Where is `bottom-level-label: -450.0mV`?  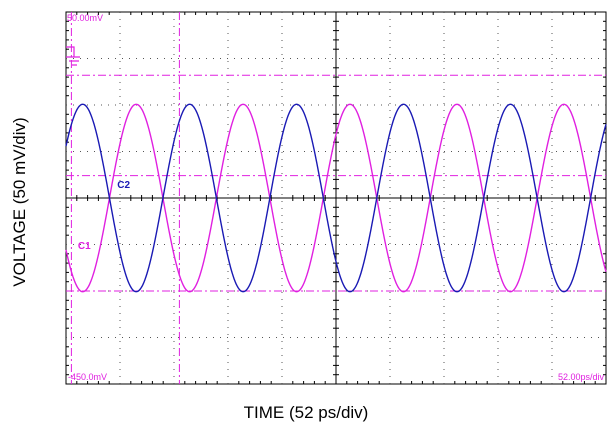 bottom-level-label: -450.0mV is located at coordinates (87, 377).